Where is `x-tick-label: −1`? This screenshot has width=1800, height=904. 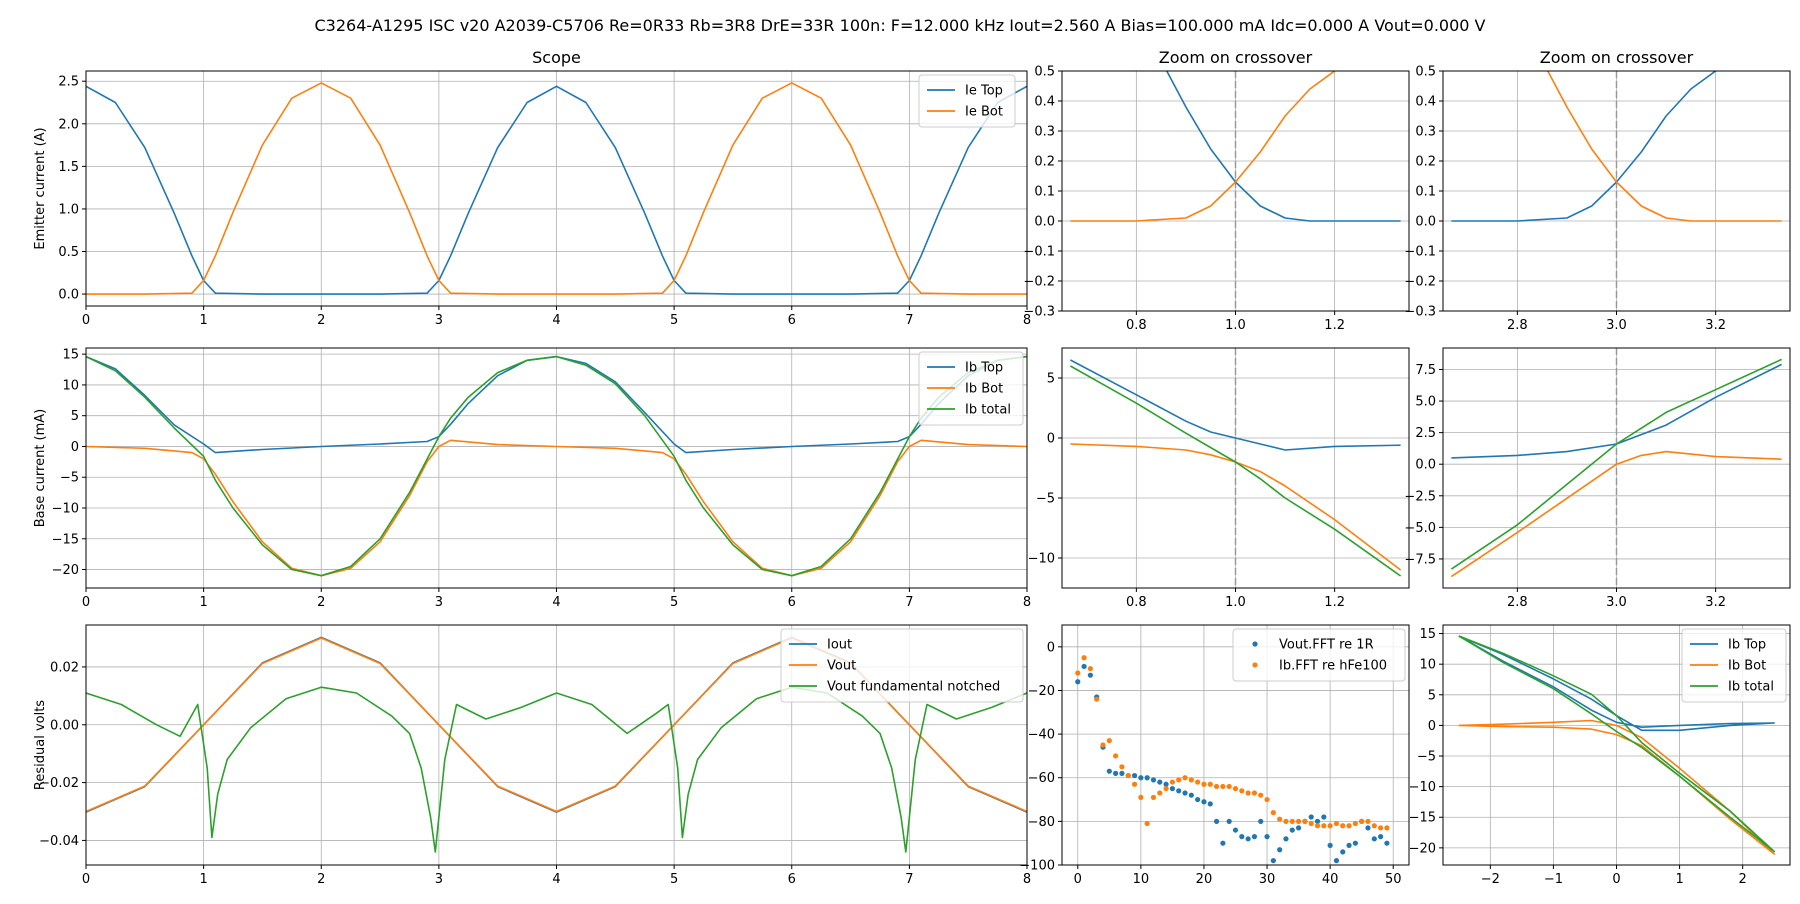
x-tick-label: −1 is located at coordinates (1553, 879).